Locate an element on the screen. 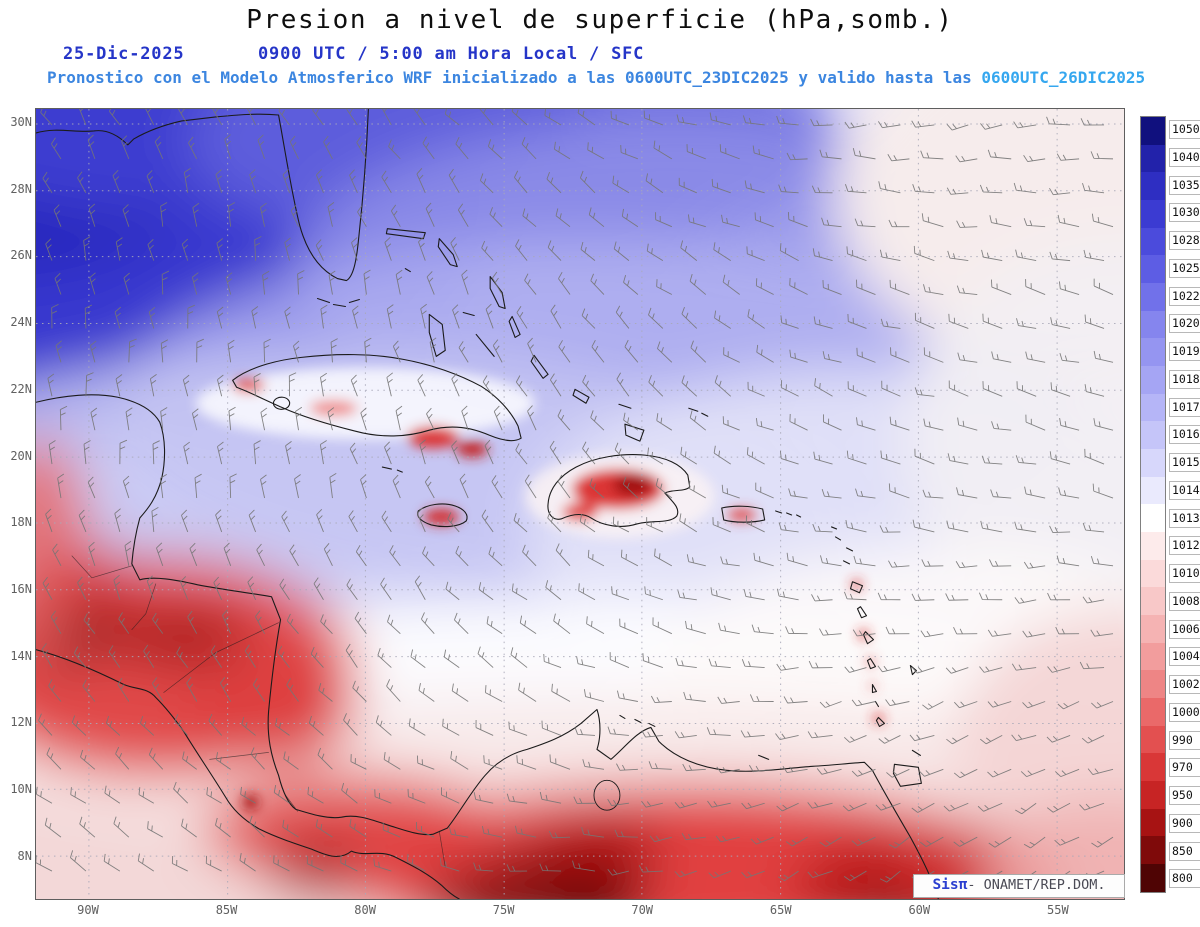 This screenshot has height=927, width=1200. coastline-lesser-antilles is located at coordinates (875, 641).